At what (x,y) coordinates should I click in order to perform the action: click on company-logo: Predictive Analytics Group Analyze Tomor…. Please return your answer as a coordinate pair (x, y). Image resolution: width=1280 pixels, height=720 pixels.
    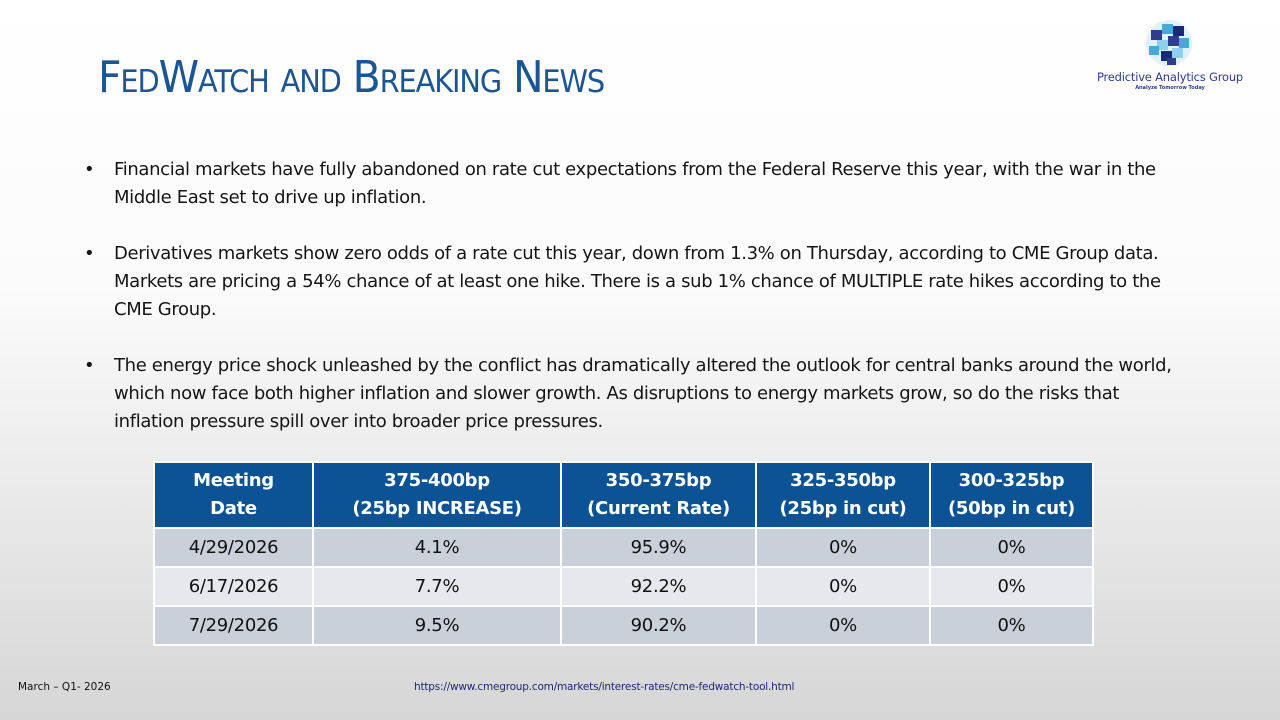
    Looking at the image, I should click on (1170, 54).